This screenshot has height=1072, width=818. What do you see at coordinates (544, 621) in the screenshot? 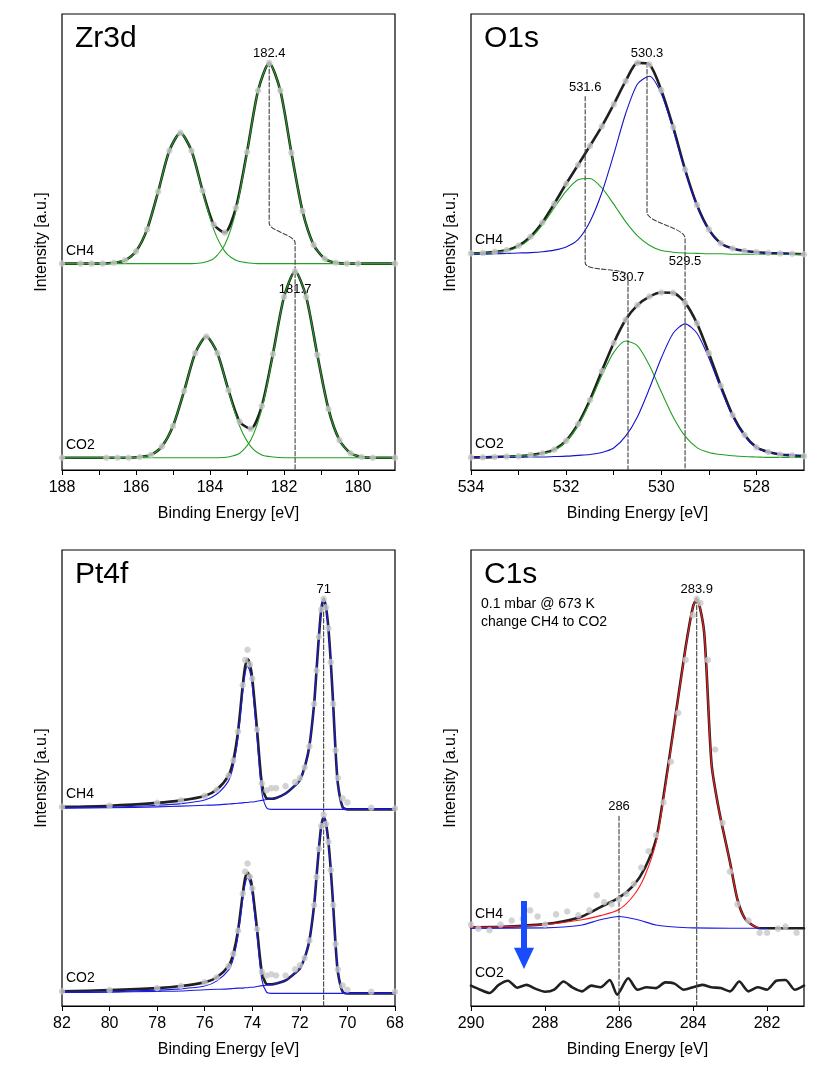
I see `annotation: change CH4 to CO2` at bounding box center [544, 621].